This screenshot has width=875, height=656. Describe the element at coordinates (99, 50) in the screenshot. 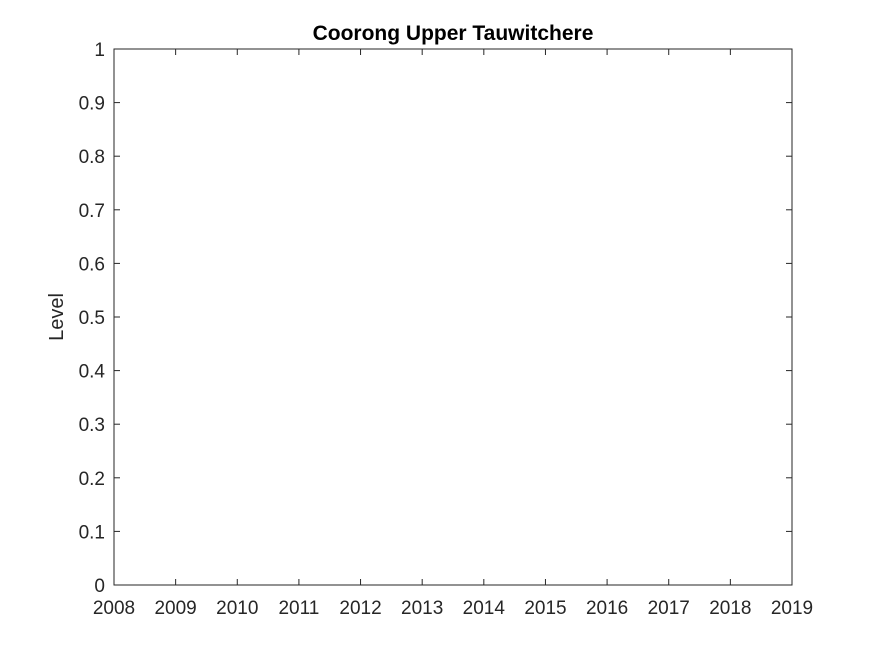

I see `y-tick-label: 1` at that location.